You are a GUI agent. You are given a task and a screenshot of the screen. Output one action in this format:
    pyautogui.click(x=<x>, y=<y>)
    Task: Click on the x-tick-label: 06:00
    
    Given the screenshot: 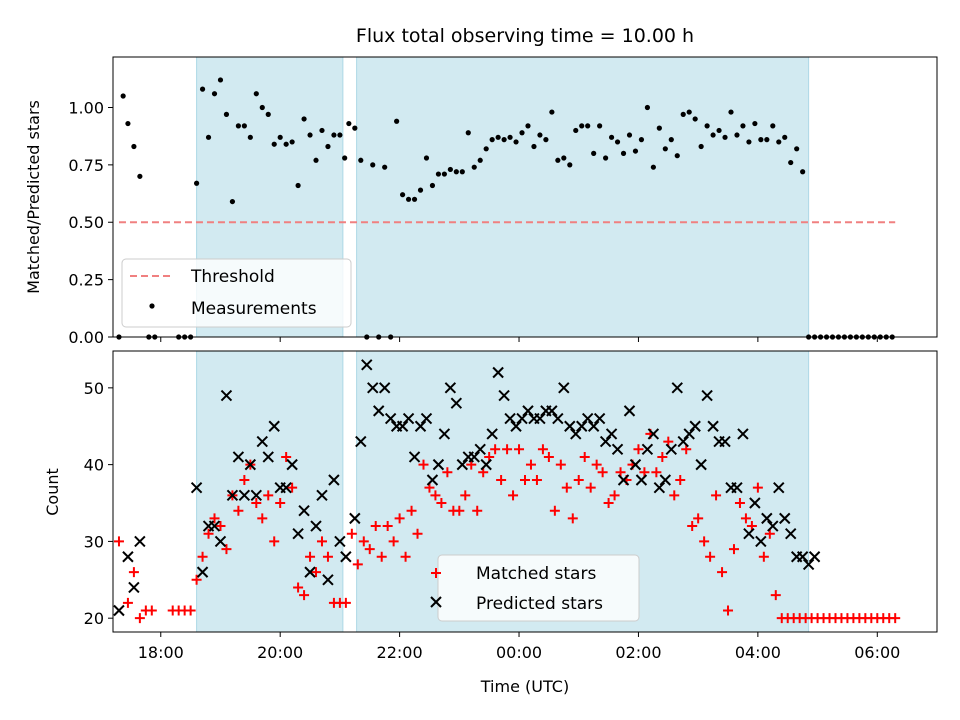 What is the action you would take?
    pyautogui.click(x=877, y=652)
    